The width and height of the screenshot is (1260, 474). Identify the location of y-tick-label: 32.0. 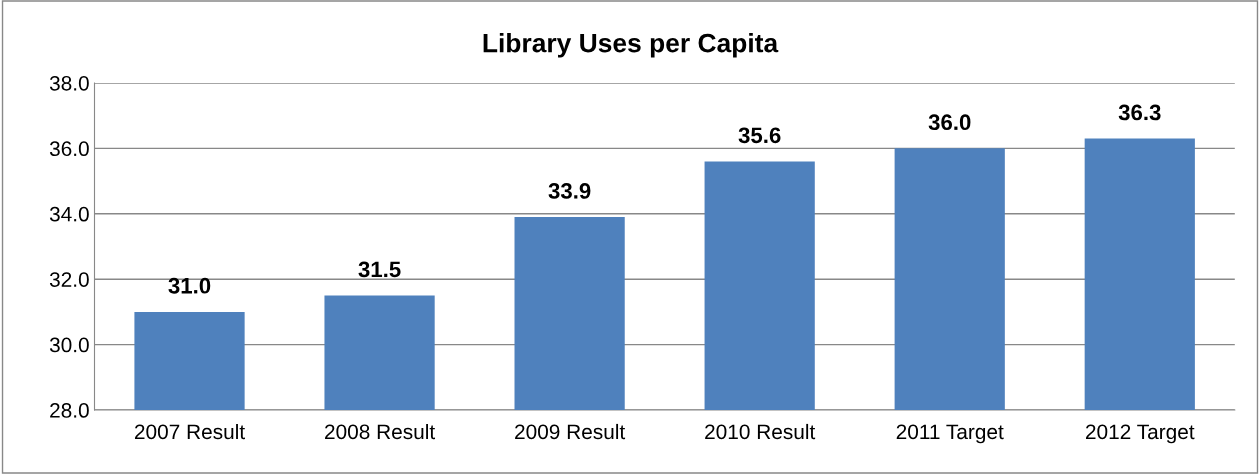
(69, 279).